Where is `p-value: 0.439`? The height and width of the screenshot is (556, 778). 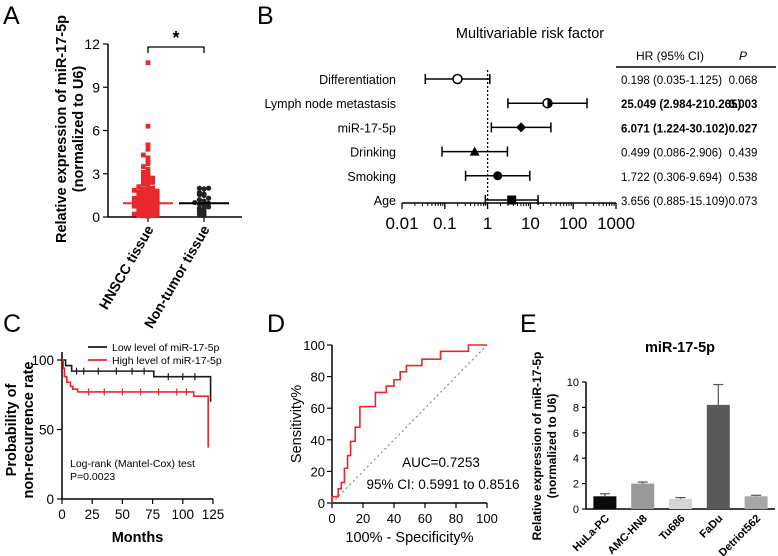 p-value: 0.439 is located at coordinates (743, 154).